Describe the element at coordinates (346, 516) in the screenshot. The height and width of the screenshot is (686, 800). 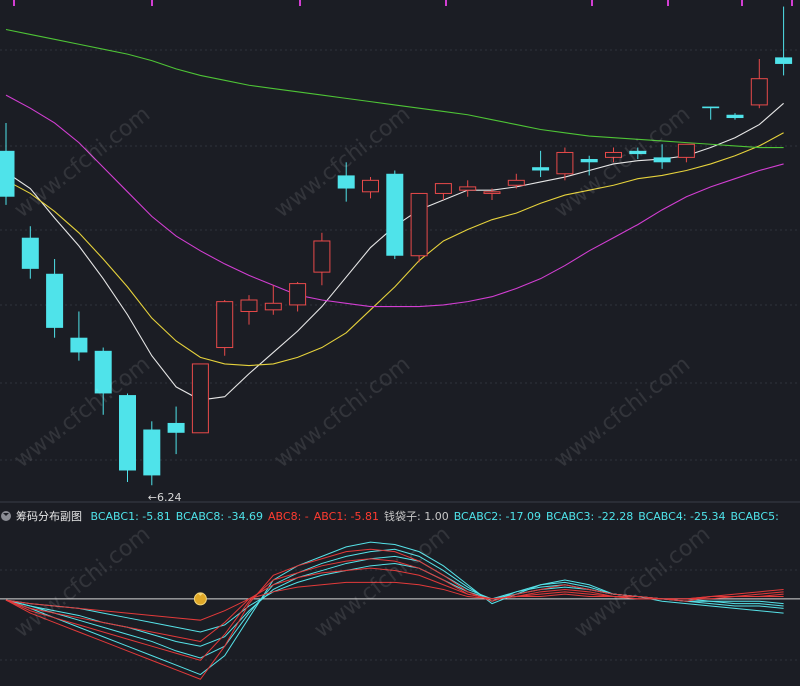
I see `indicator-label: ABC1: -5.81` at that location.